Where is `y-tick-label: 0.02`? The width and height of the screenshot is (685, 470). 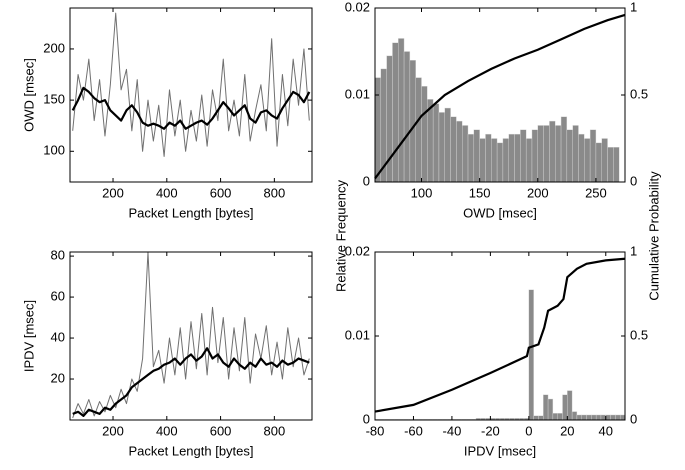 y-tick-label: 0.02 is located at coordinates (357, 250).